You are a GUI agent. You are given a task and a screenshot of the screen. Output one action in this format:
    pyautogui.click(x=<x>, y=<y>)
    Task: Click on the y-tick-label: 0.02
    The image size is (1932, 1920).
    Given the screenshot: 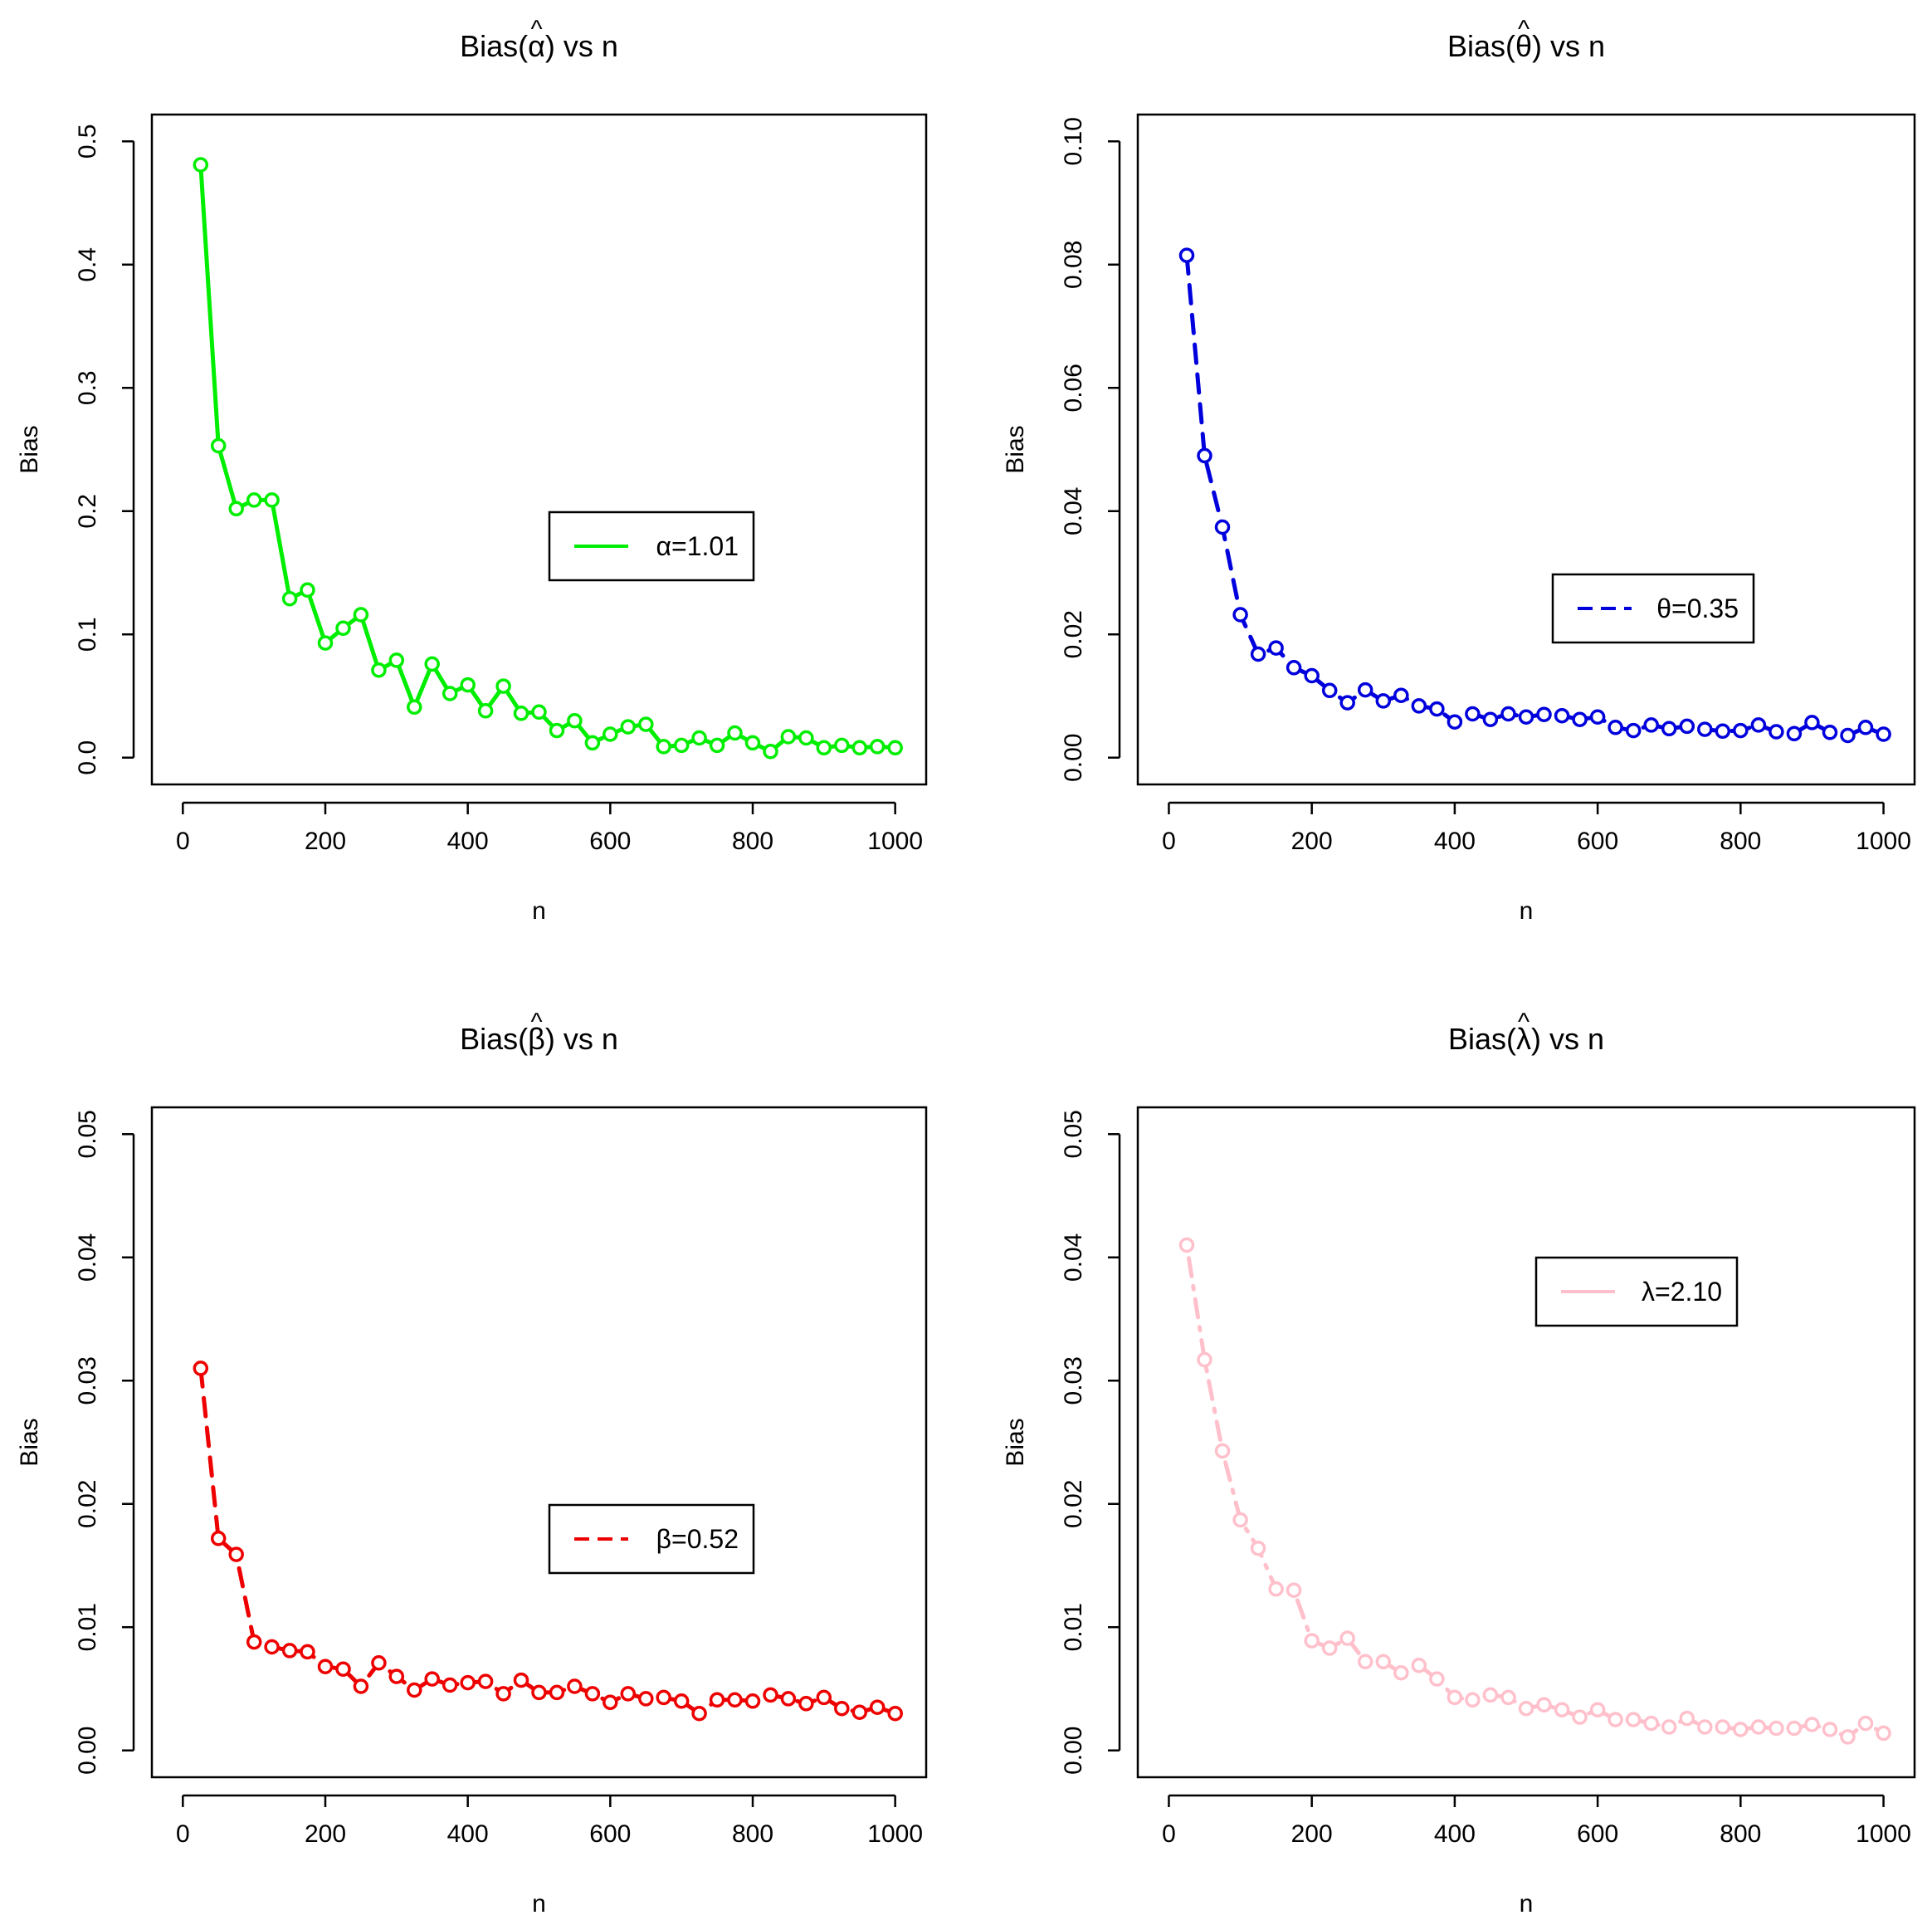 What is the action you would take?
    pyautogui.click(x=88, y=1504)
    